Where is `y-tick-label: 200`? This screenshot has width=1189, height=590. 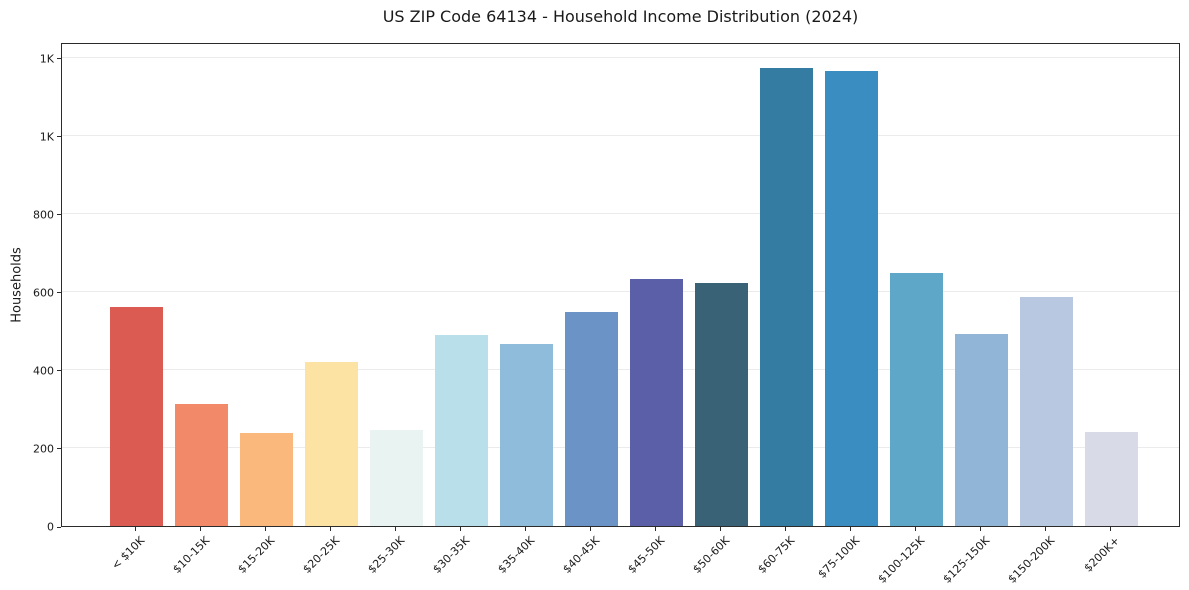
y-tick-label: 200 is located at coordinates (43, 449).